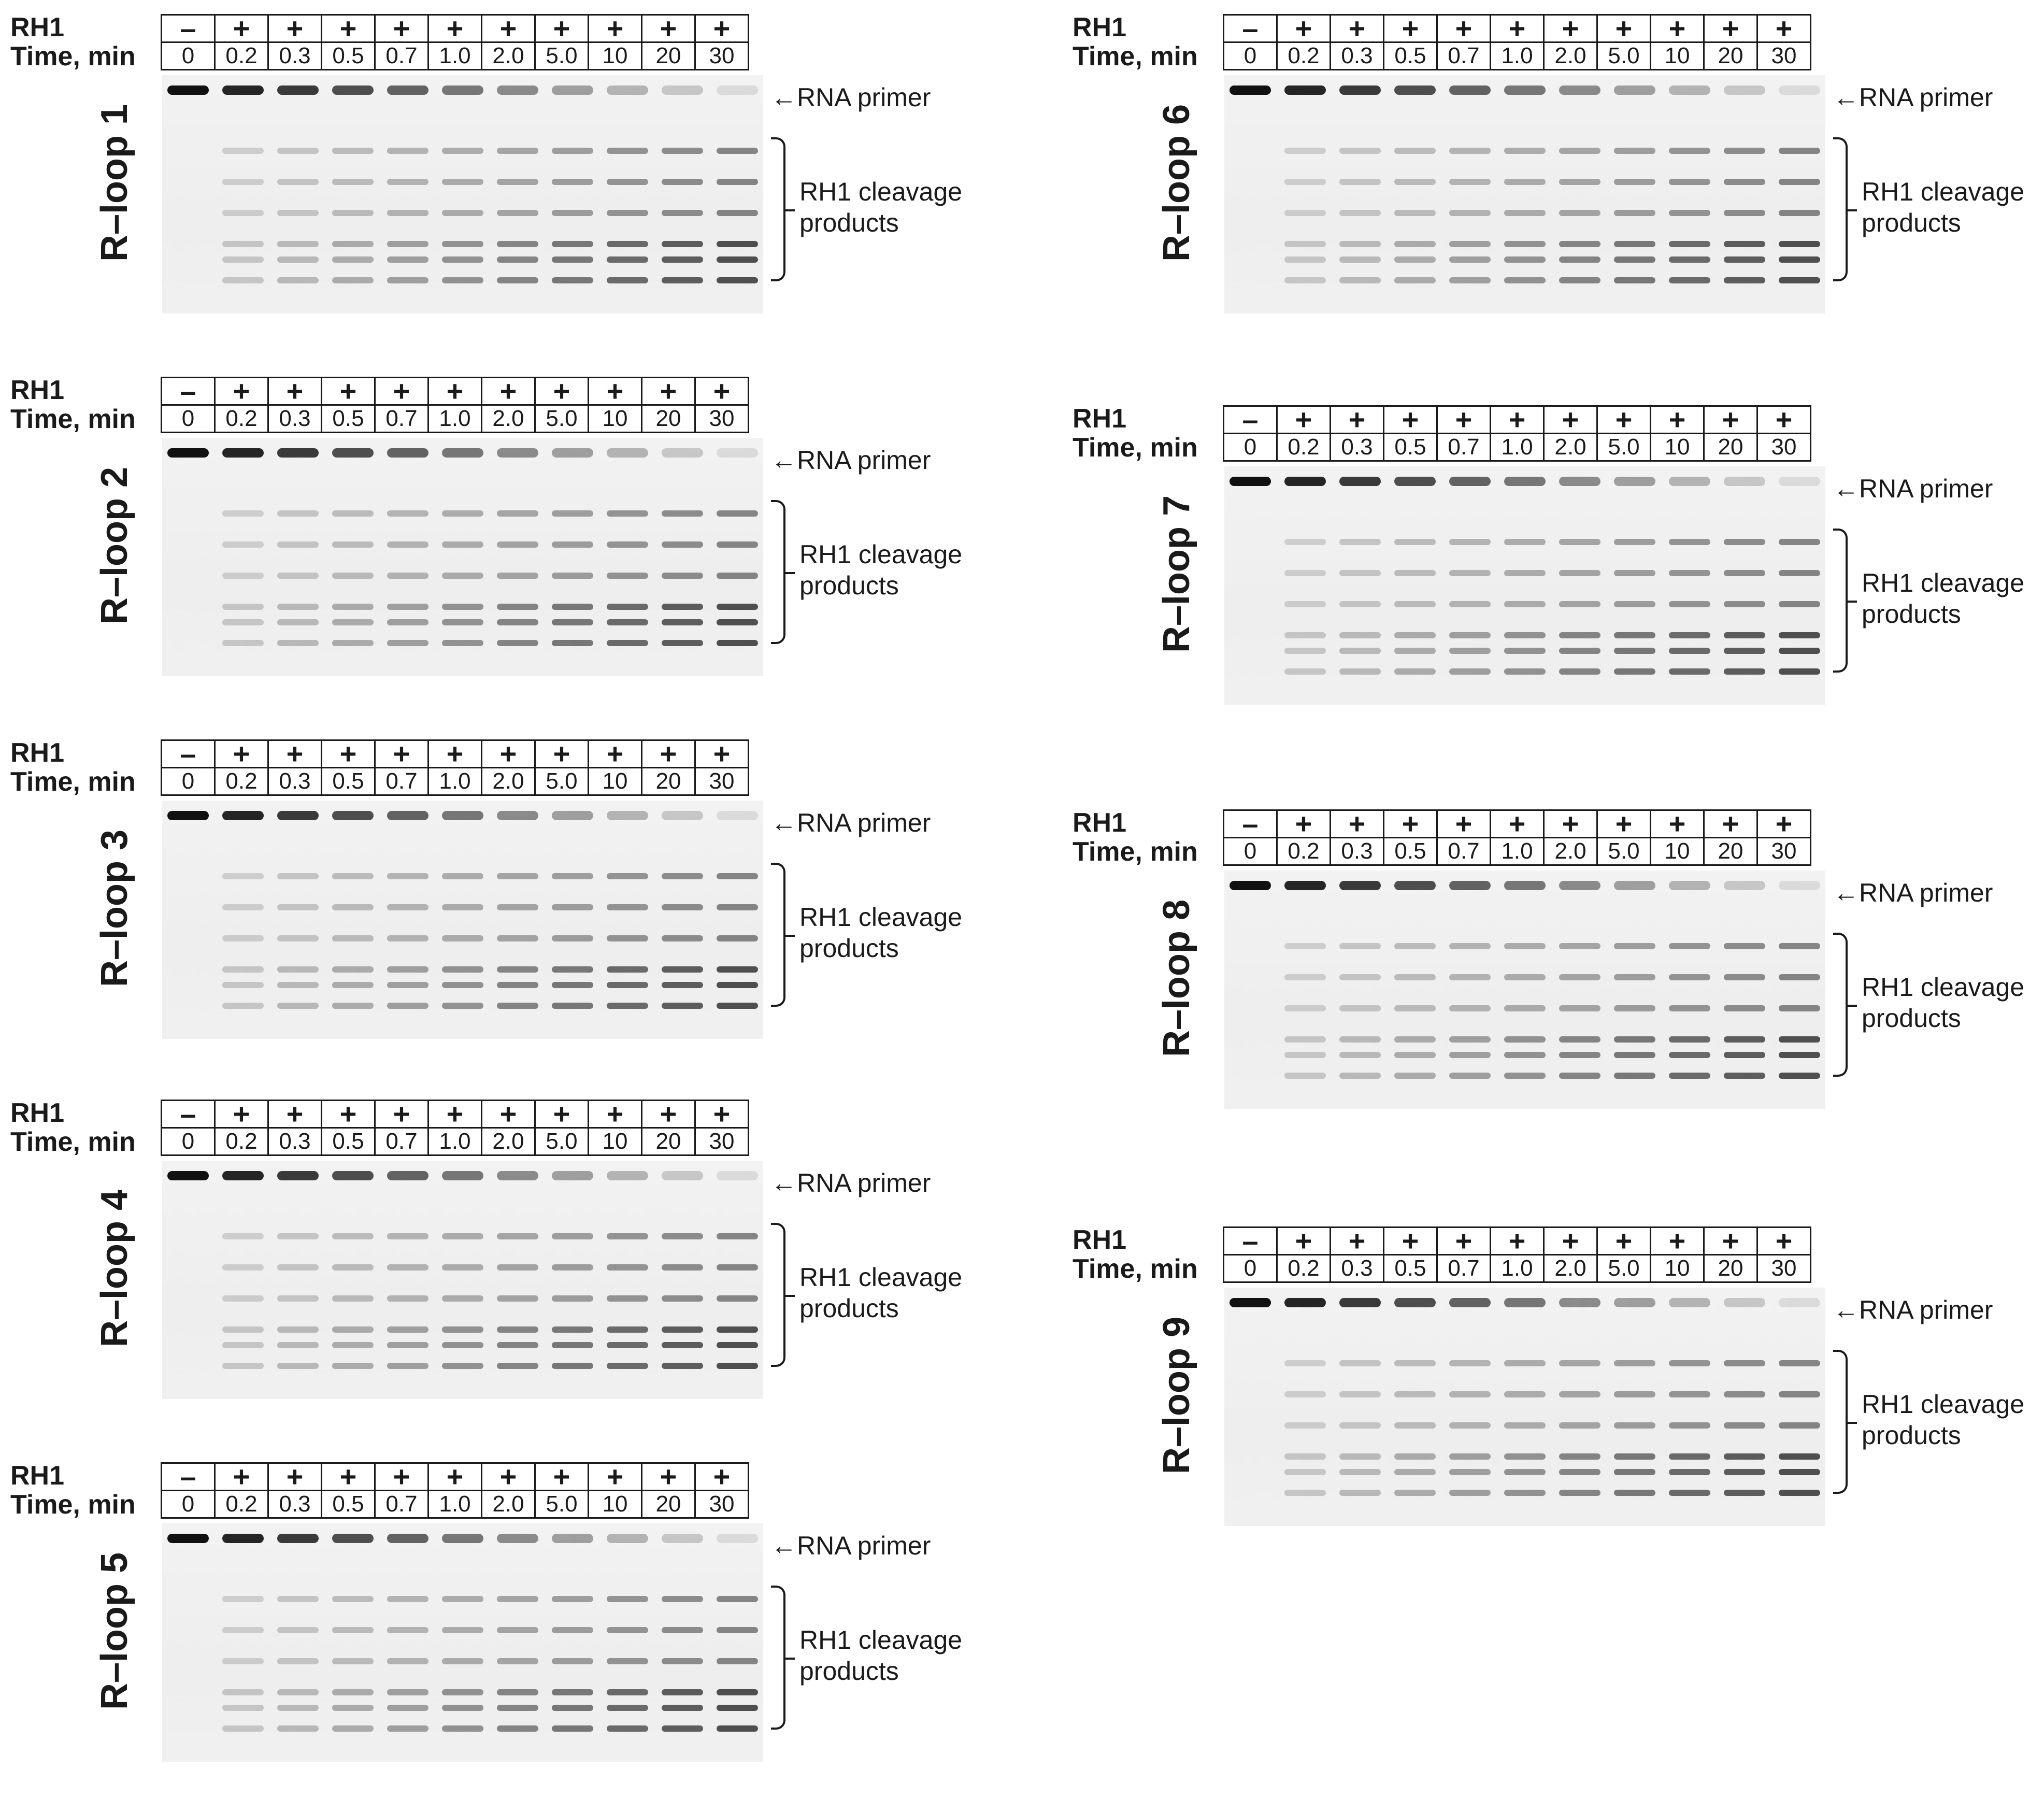 The width and height of the screenshot is (2044, 1798). What do you see at coordinates (1943, 1420) in the screenshot?
I see `cleavage-products-label: RH1 cleavage products` at bounding box center [1943, 1420].